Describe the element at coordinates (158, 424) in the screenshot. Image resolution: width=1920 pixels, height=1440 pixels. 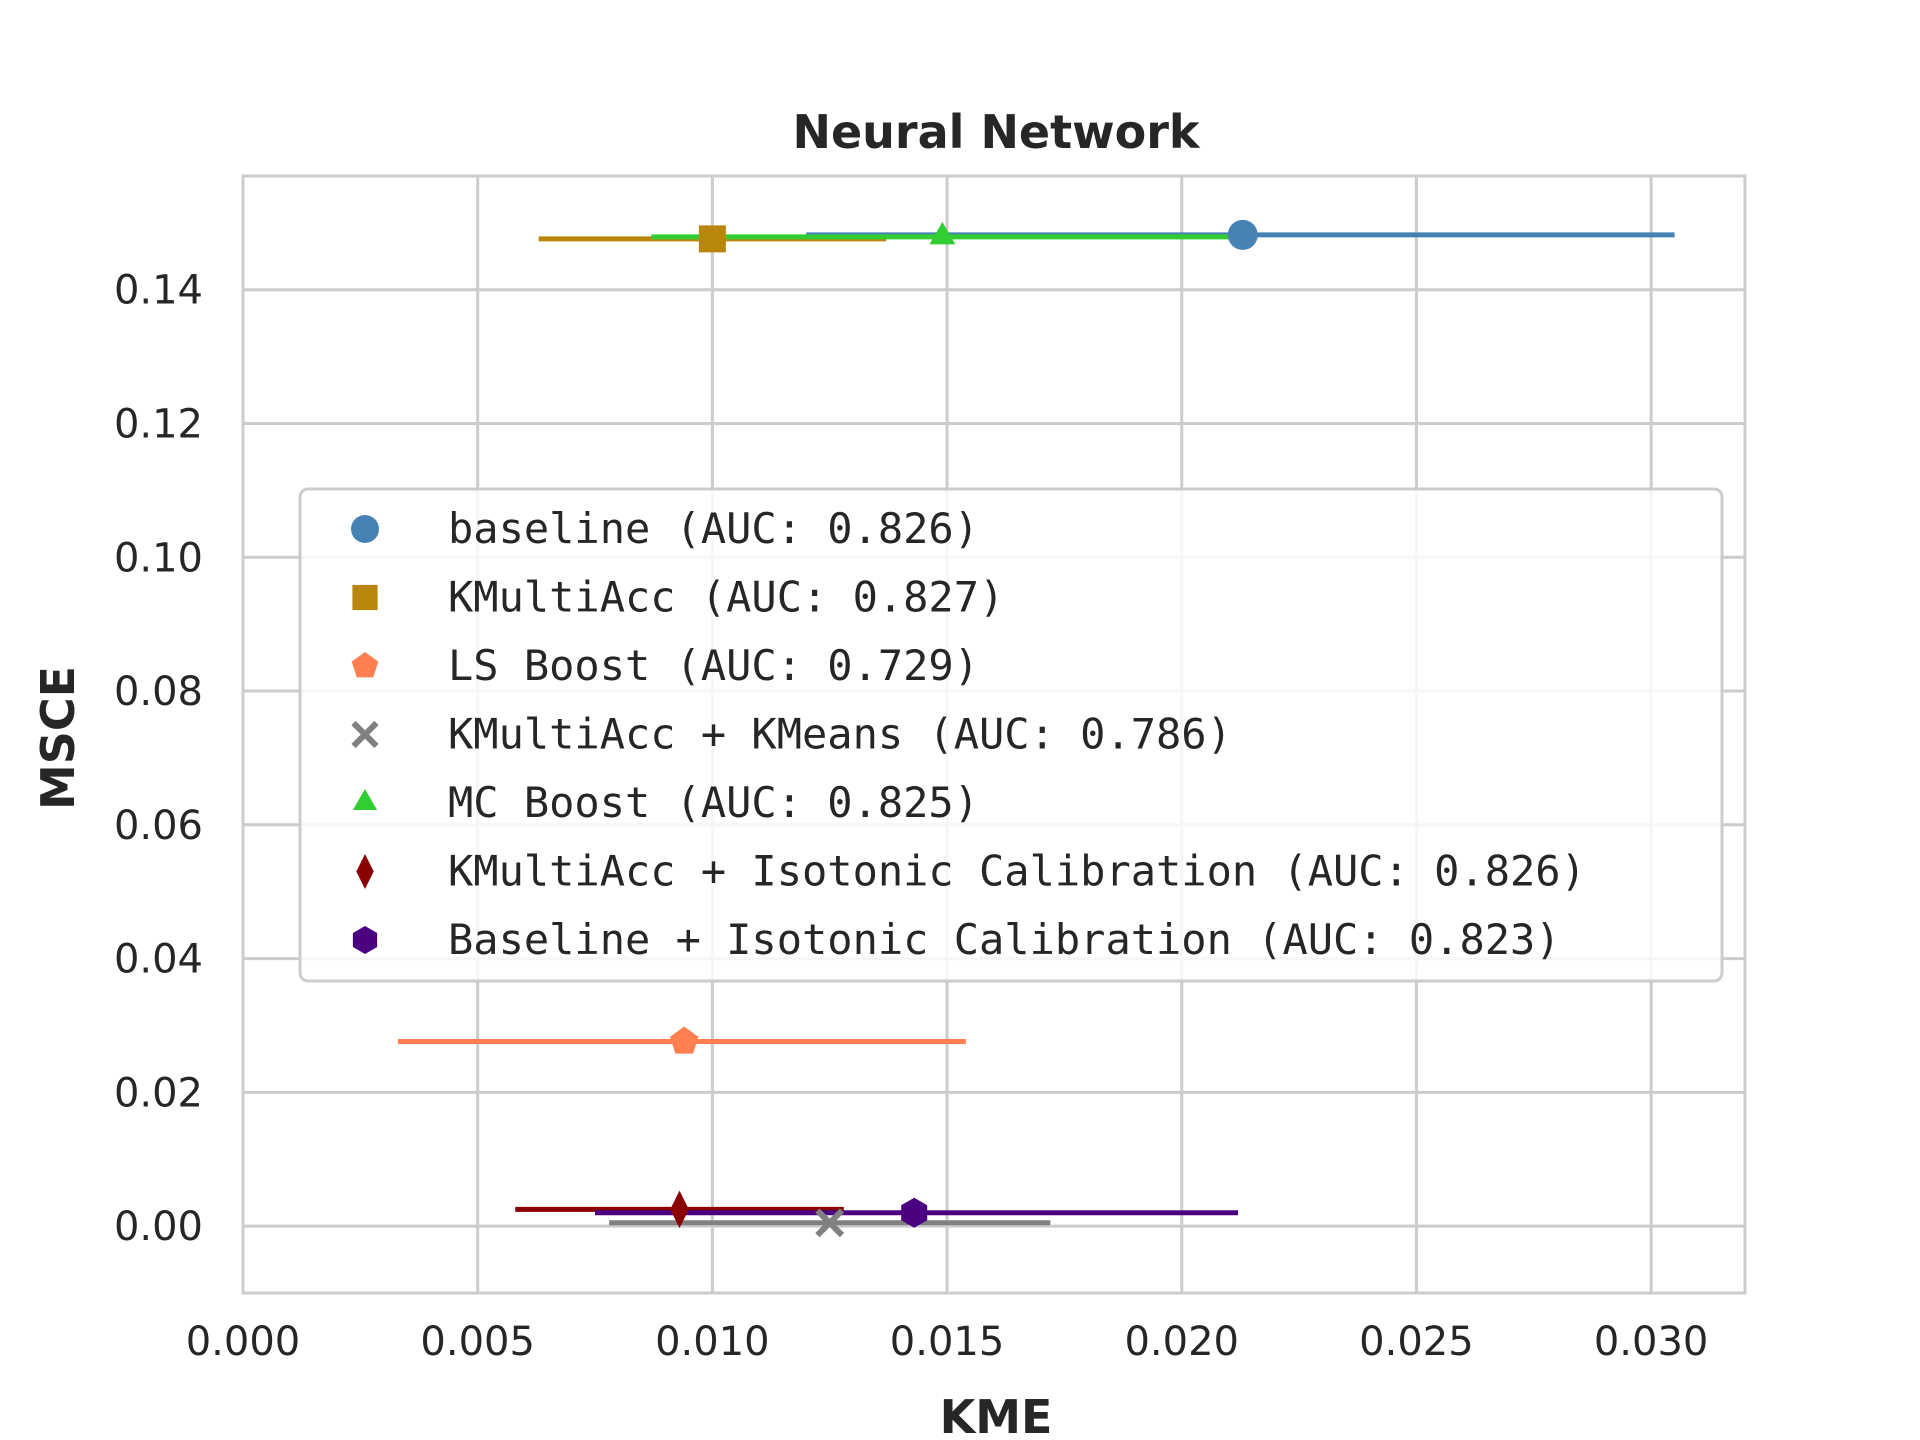
I see `y-tick-label: 0.12` at that location.